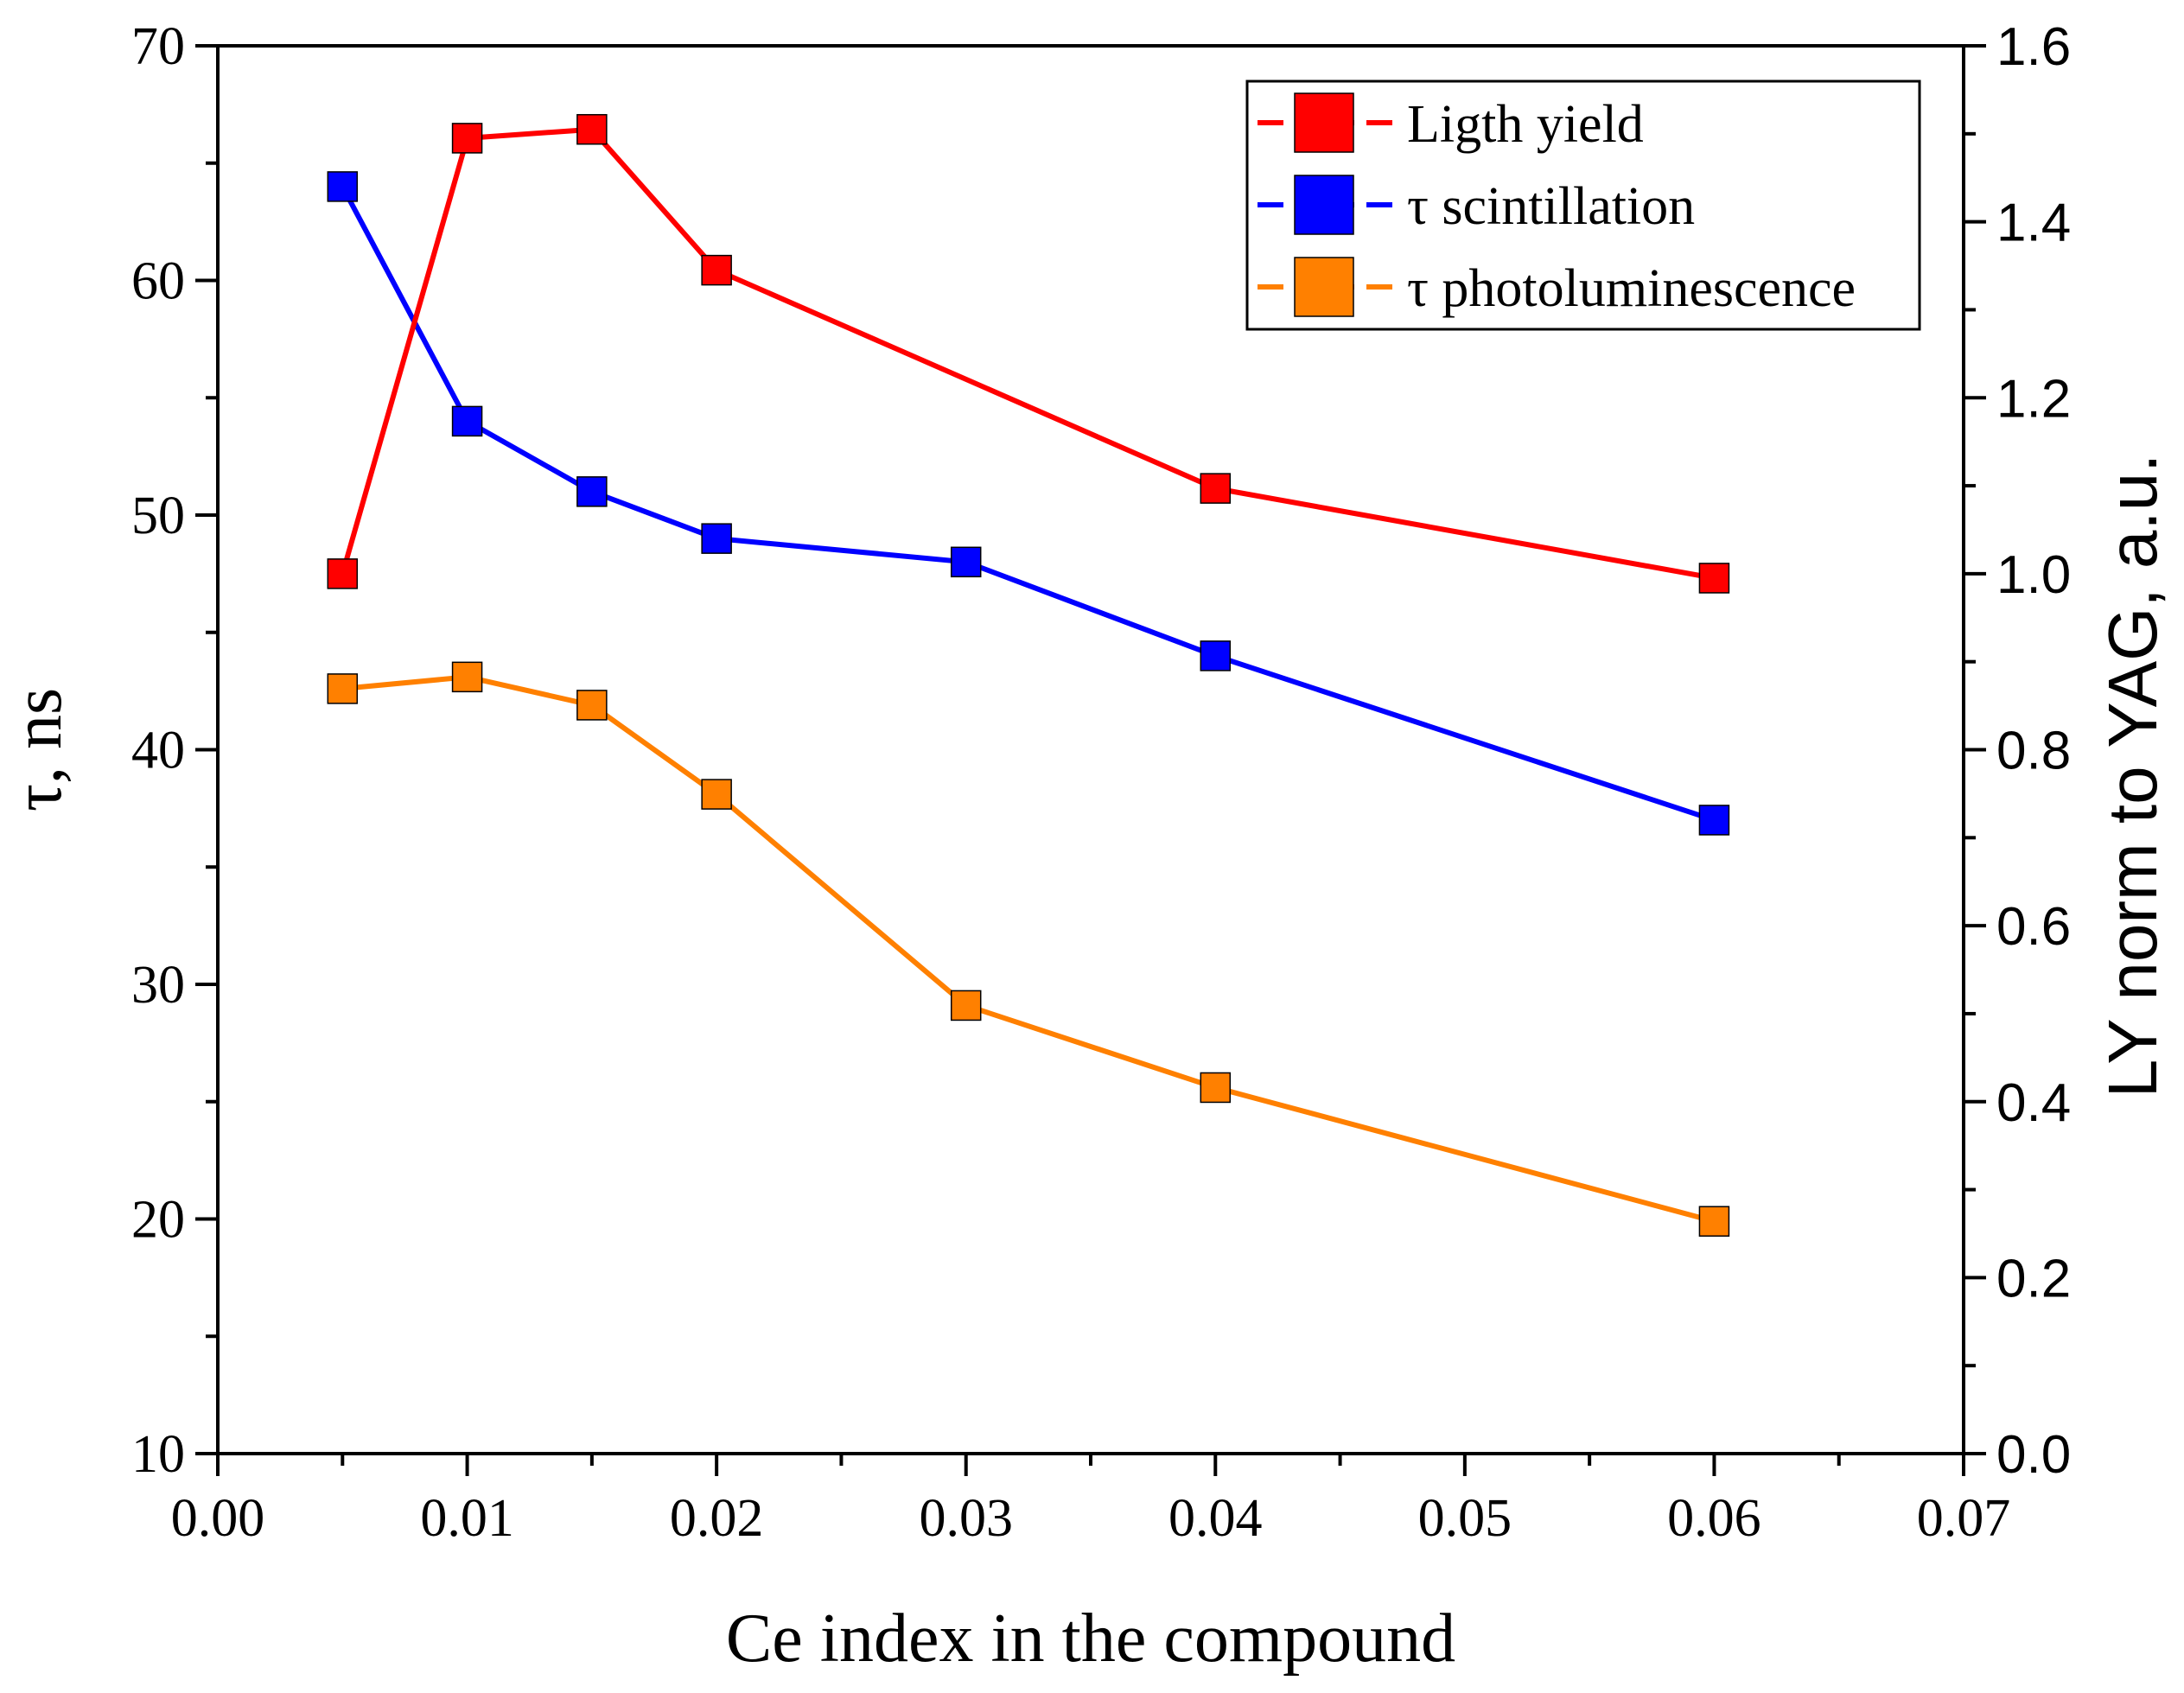 The width and height of the screenshot is (2184, 1693). What do you see at coordinates (717, 1518) in the screenshot?
I see `x-tick-label: 0.02` at bounding box center [717, 1518].